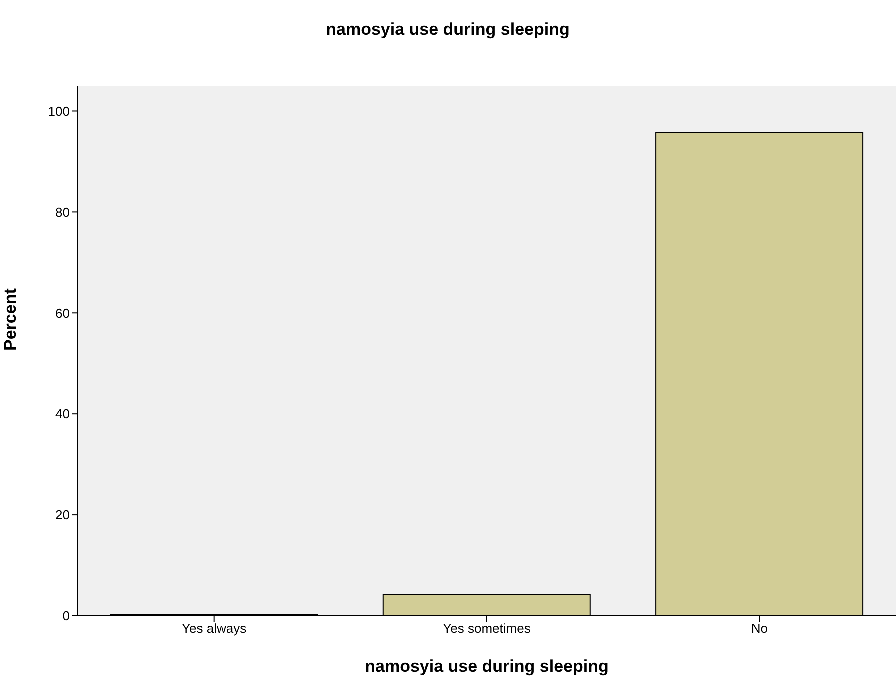  Describe the element at coordinates (487, 666) in the screenshot. I see `x-axis-title: namosyia use during sleeping` at that location.